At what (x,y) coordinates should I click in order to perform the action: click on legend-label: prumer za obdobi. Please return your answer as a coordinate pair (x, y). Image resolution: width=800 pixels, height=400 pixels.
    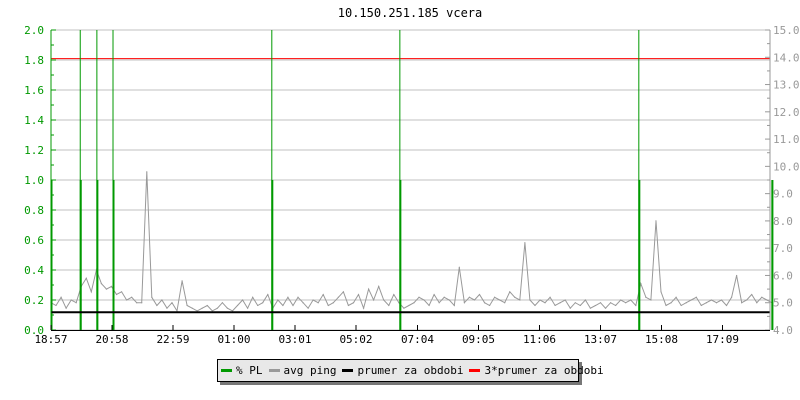
    Looking at the image, I should click on (410, 370).